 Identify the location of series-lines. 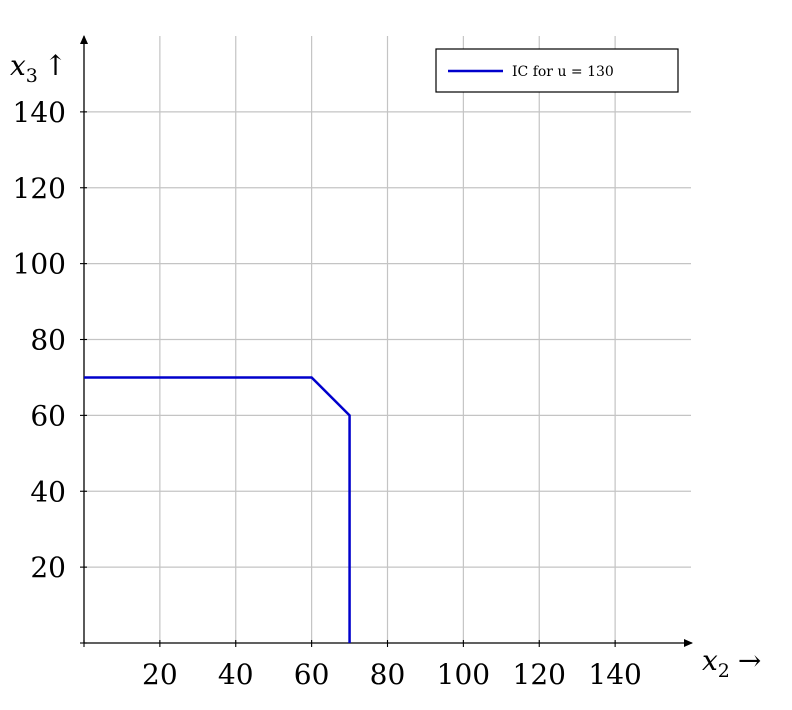
(217, 509).